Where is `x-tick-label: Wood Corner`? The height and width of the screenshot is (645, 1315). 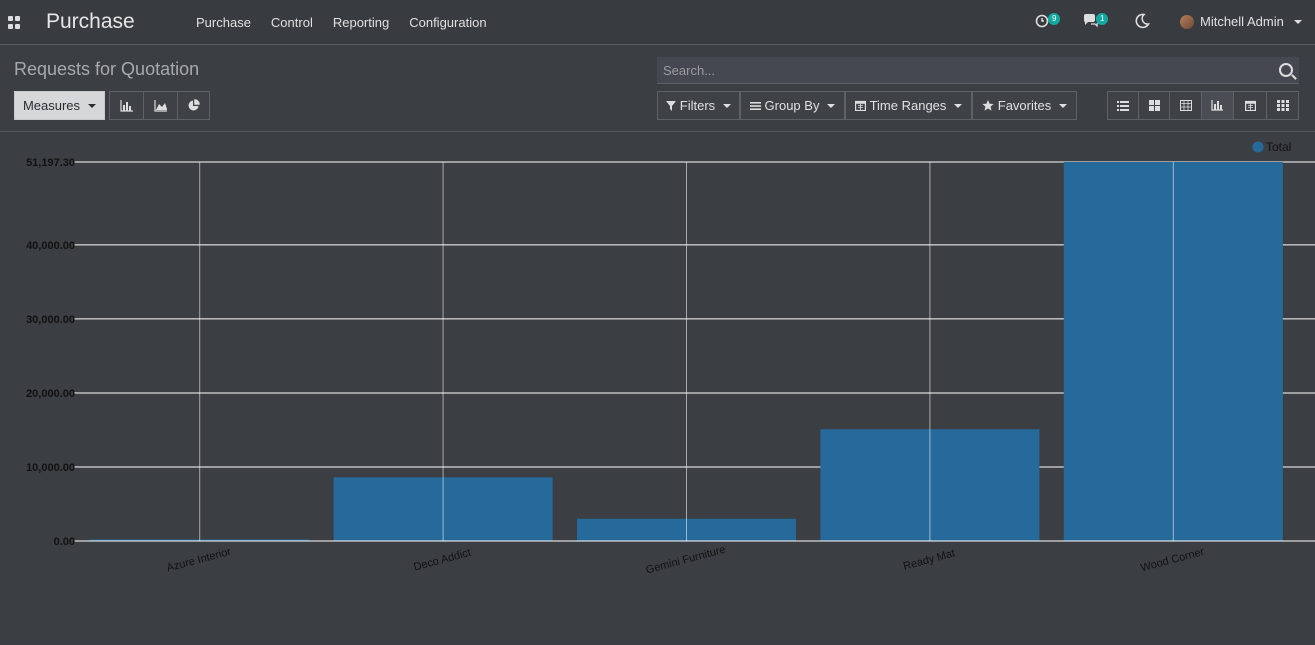 x-tick-label: Wood Corner is located at coordinates (1172, 560).